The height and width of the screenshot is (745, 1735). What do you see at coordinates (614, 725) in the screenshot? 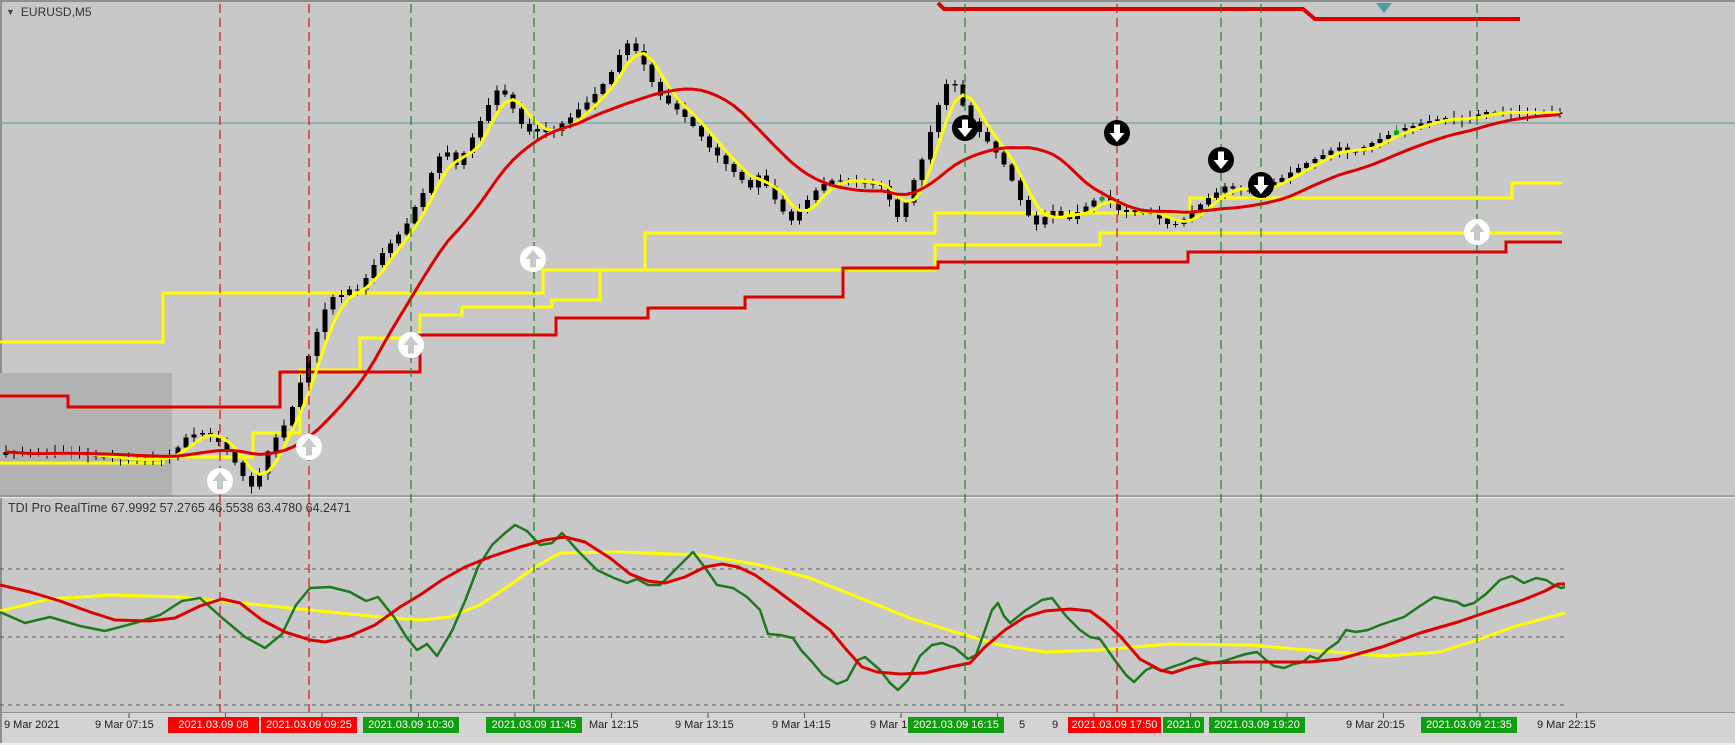
I see `time-axis-label: Mar 12:15` at bounding box center [614, 725].